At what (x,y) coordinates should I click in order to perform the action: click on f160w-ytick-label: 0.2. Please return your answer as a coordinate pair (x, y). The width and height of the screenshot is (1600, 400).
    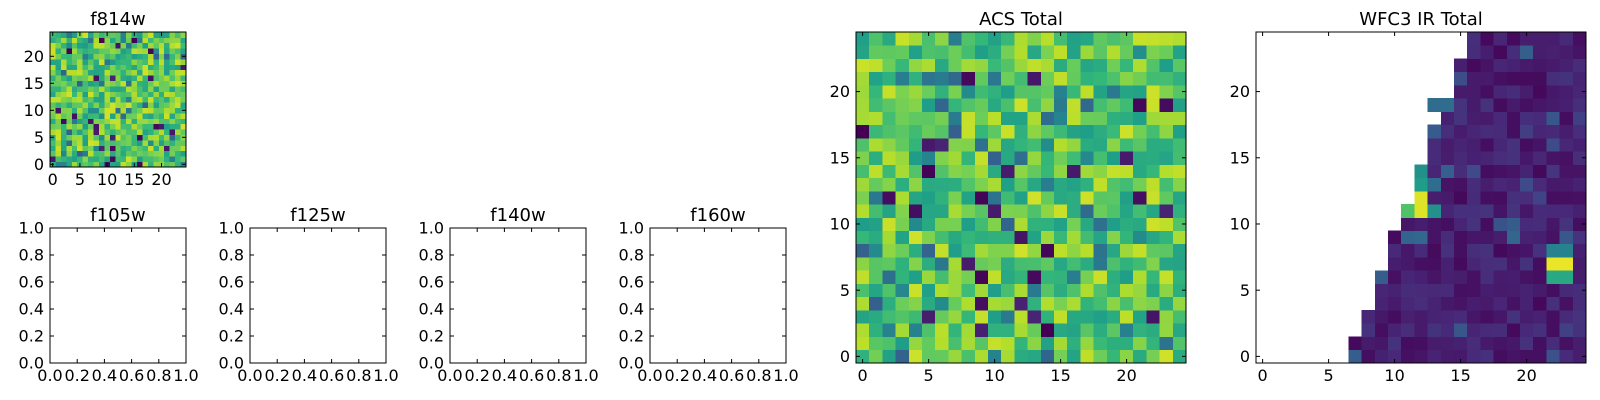
    Looking at the image, I should click on (631, 336).